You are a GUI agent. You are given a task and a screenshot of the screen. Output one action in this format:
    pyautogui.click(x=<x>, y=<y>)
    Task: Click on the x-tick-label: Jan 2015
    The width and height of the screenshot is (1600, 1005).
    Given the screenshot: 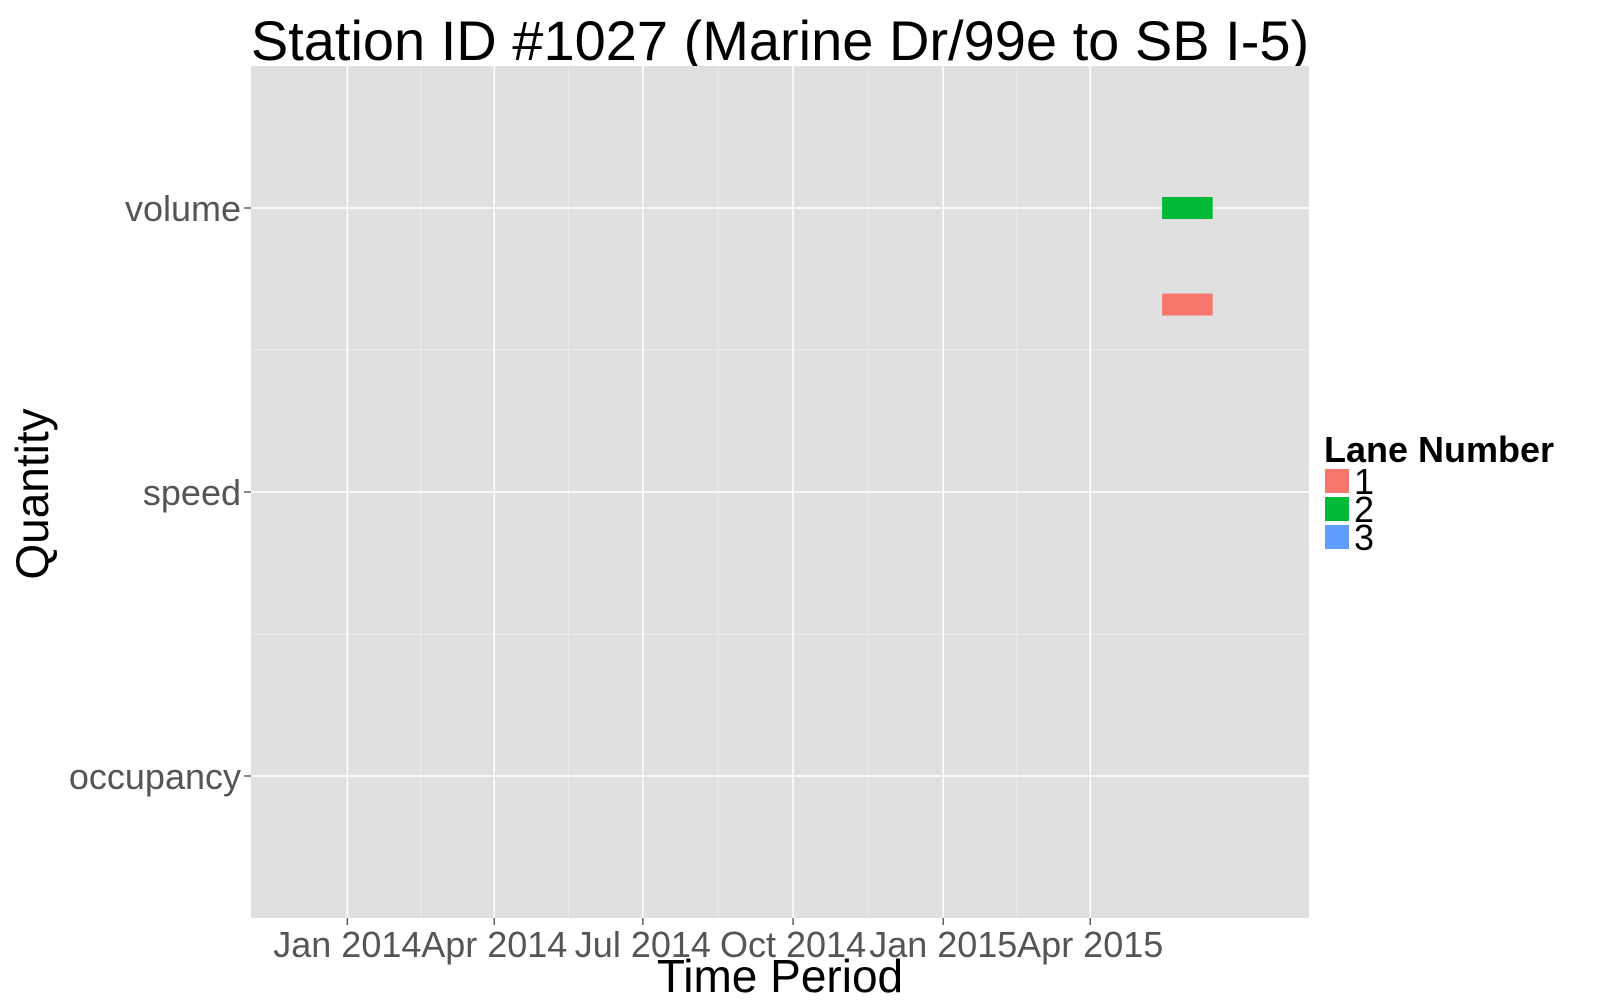 What is the action you would take?
    pyautogui.click(x=943, y=944)
    